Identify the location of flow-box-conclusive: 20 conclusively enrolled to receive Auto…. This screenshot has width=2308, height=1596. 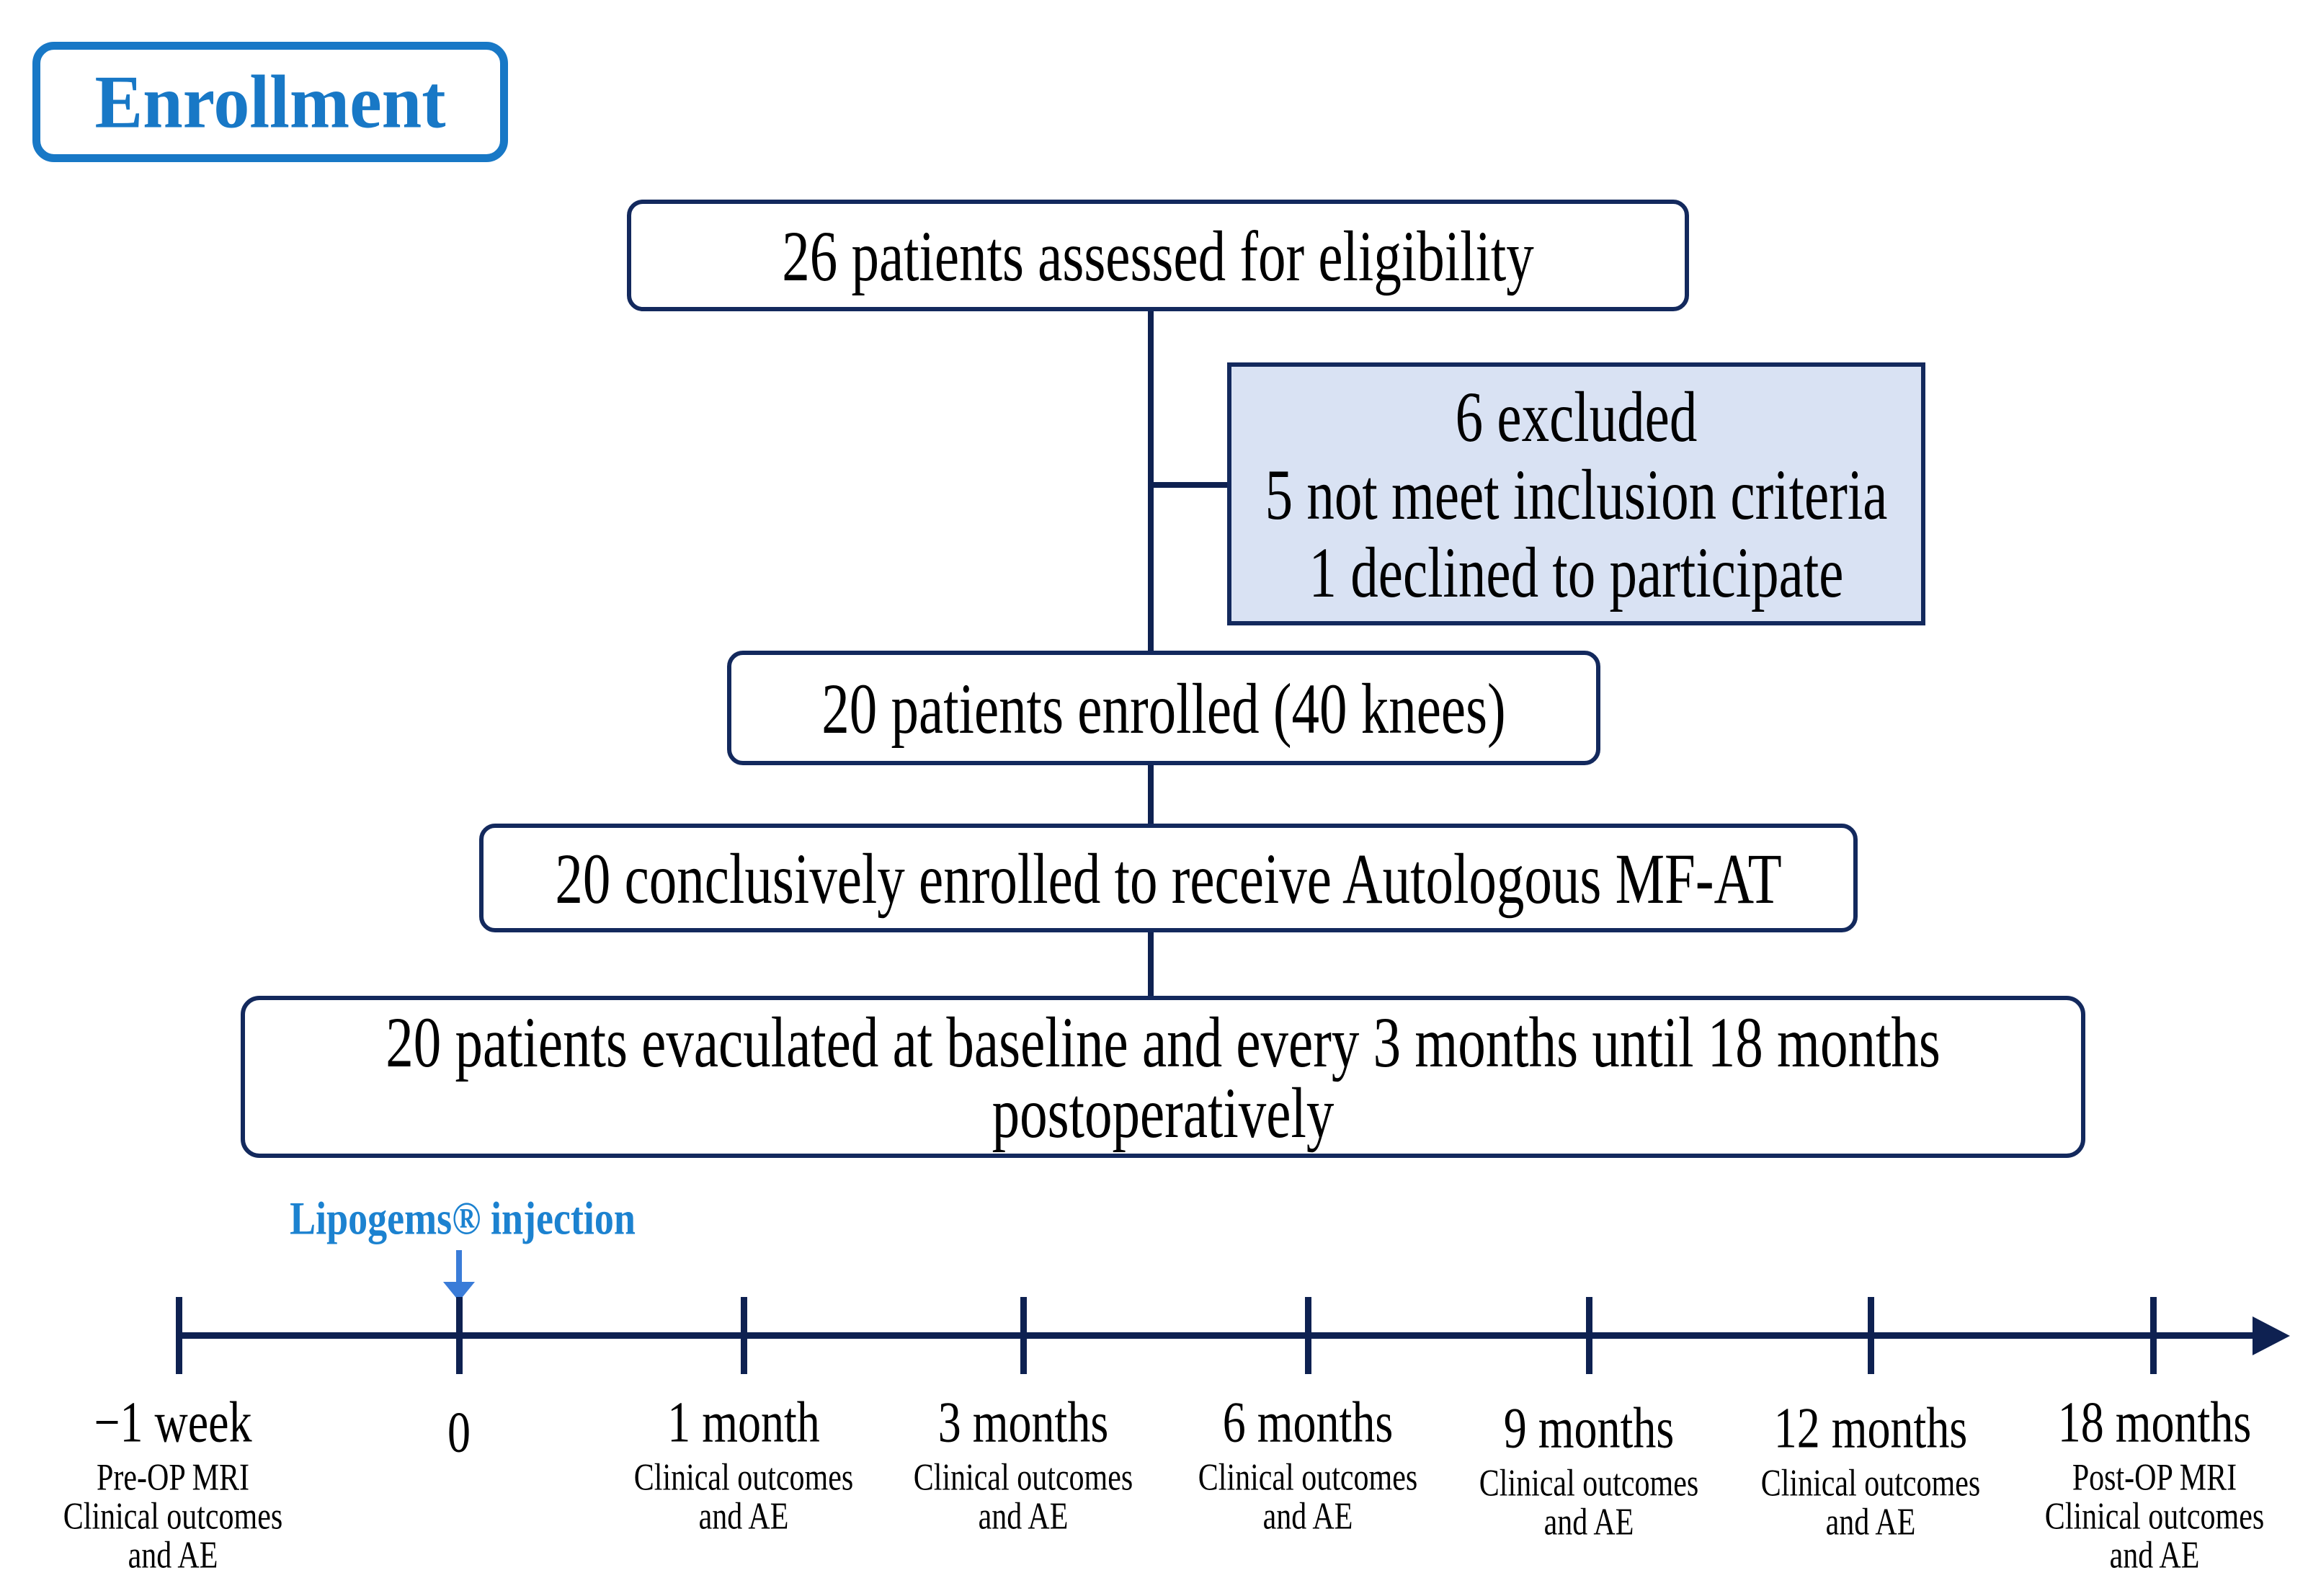
(1168, 878).